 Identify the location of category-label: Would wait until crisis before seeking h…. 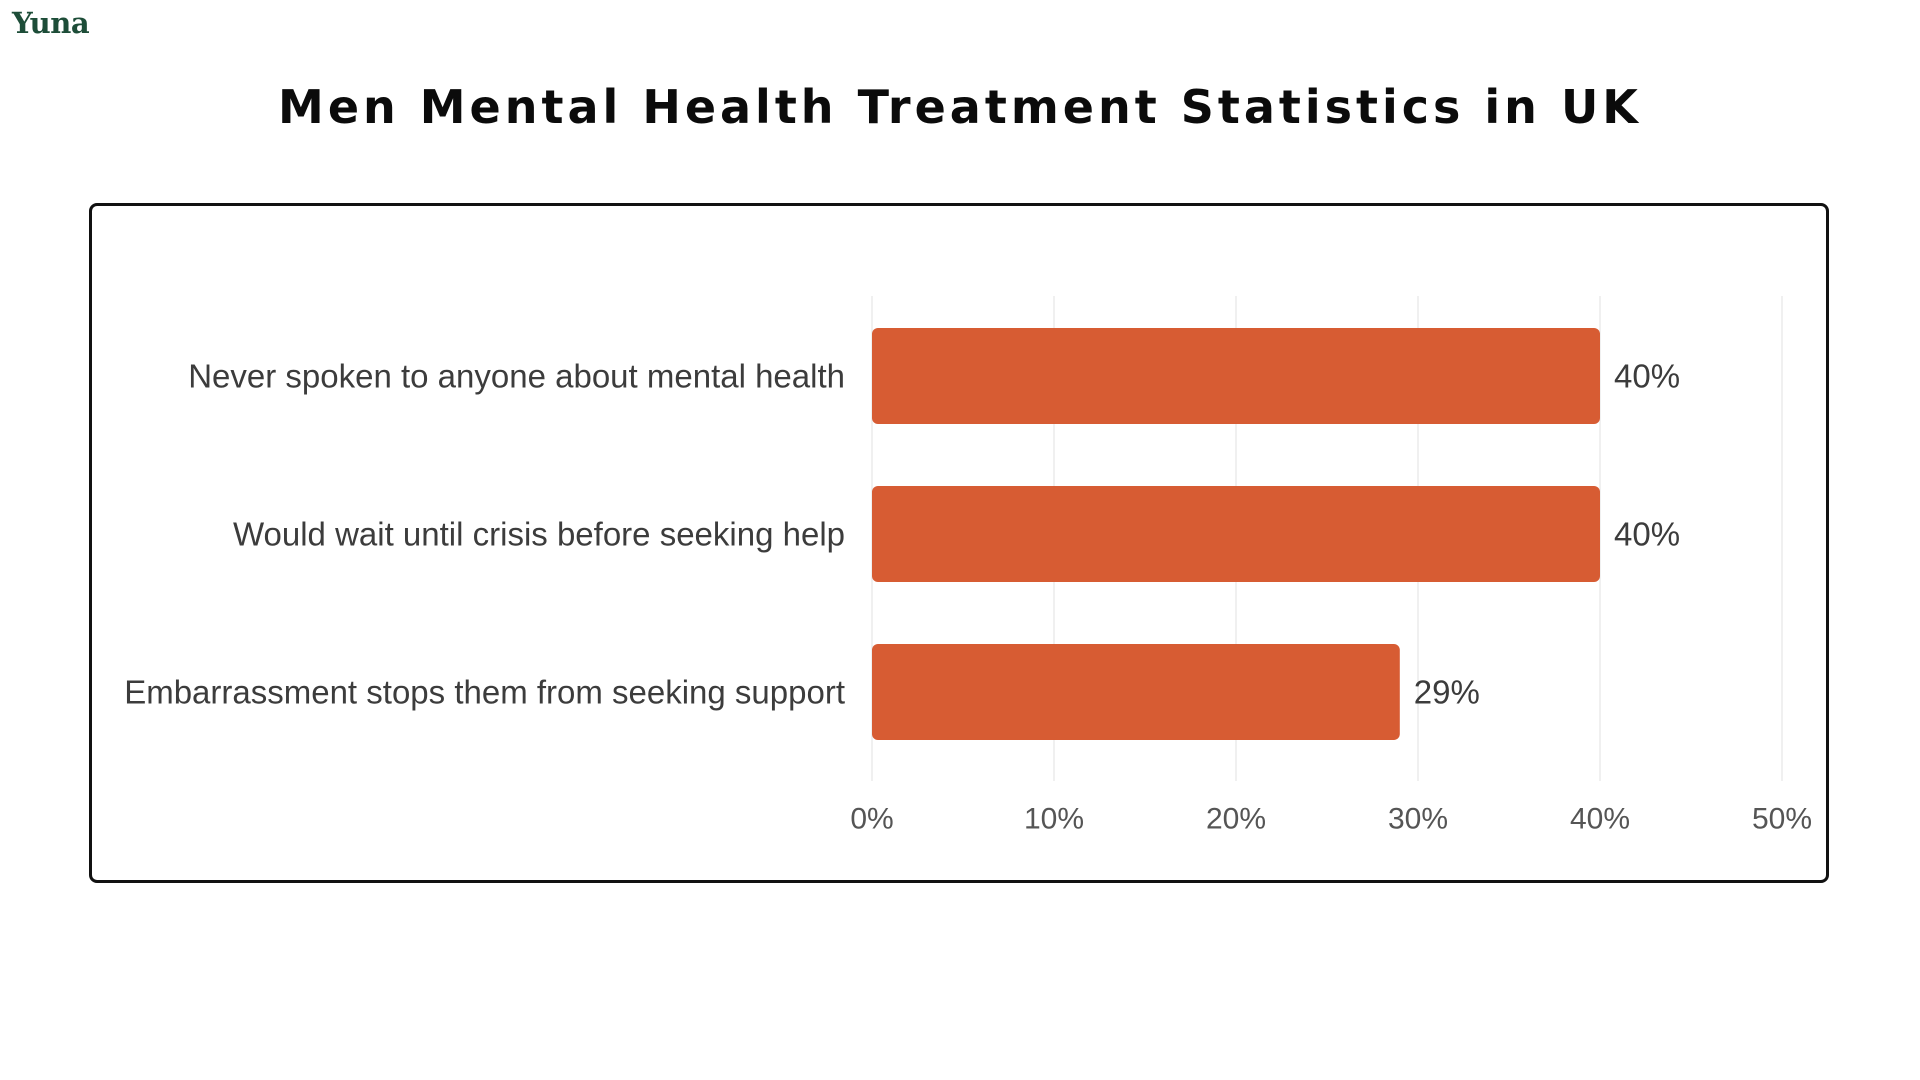
(539, 534).